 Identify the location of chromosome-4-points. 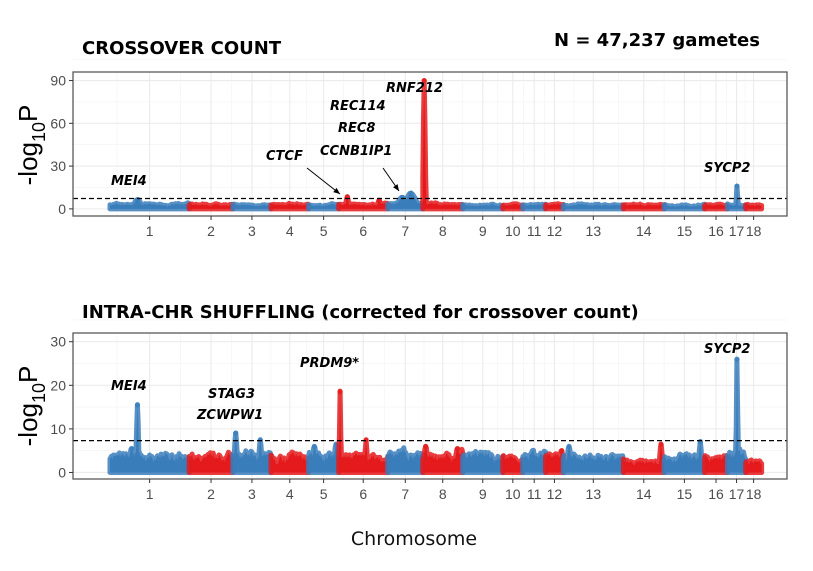
(290, 206).